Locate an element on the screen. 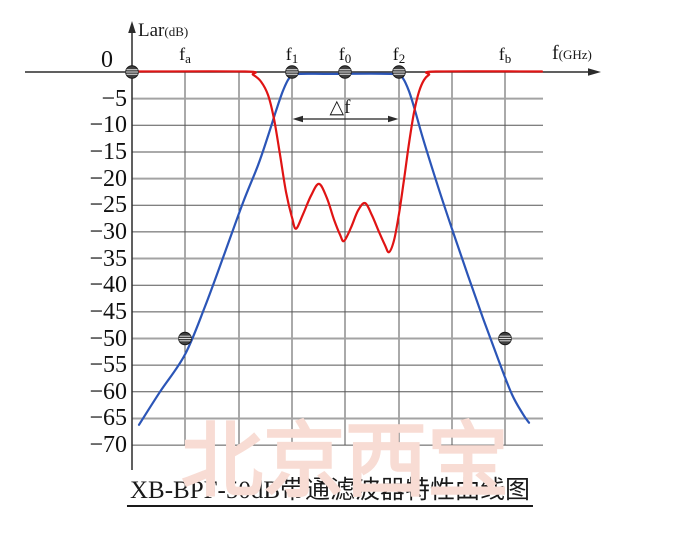  delta-f-left-arrowhead is located at coordinates (297, 119).